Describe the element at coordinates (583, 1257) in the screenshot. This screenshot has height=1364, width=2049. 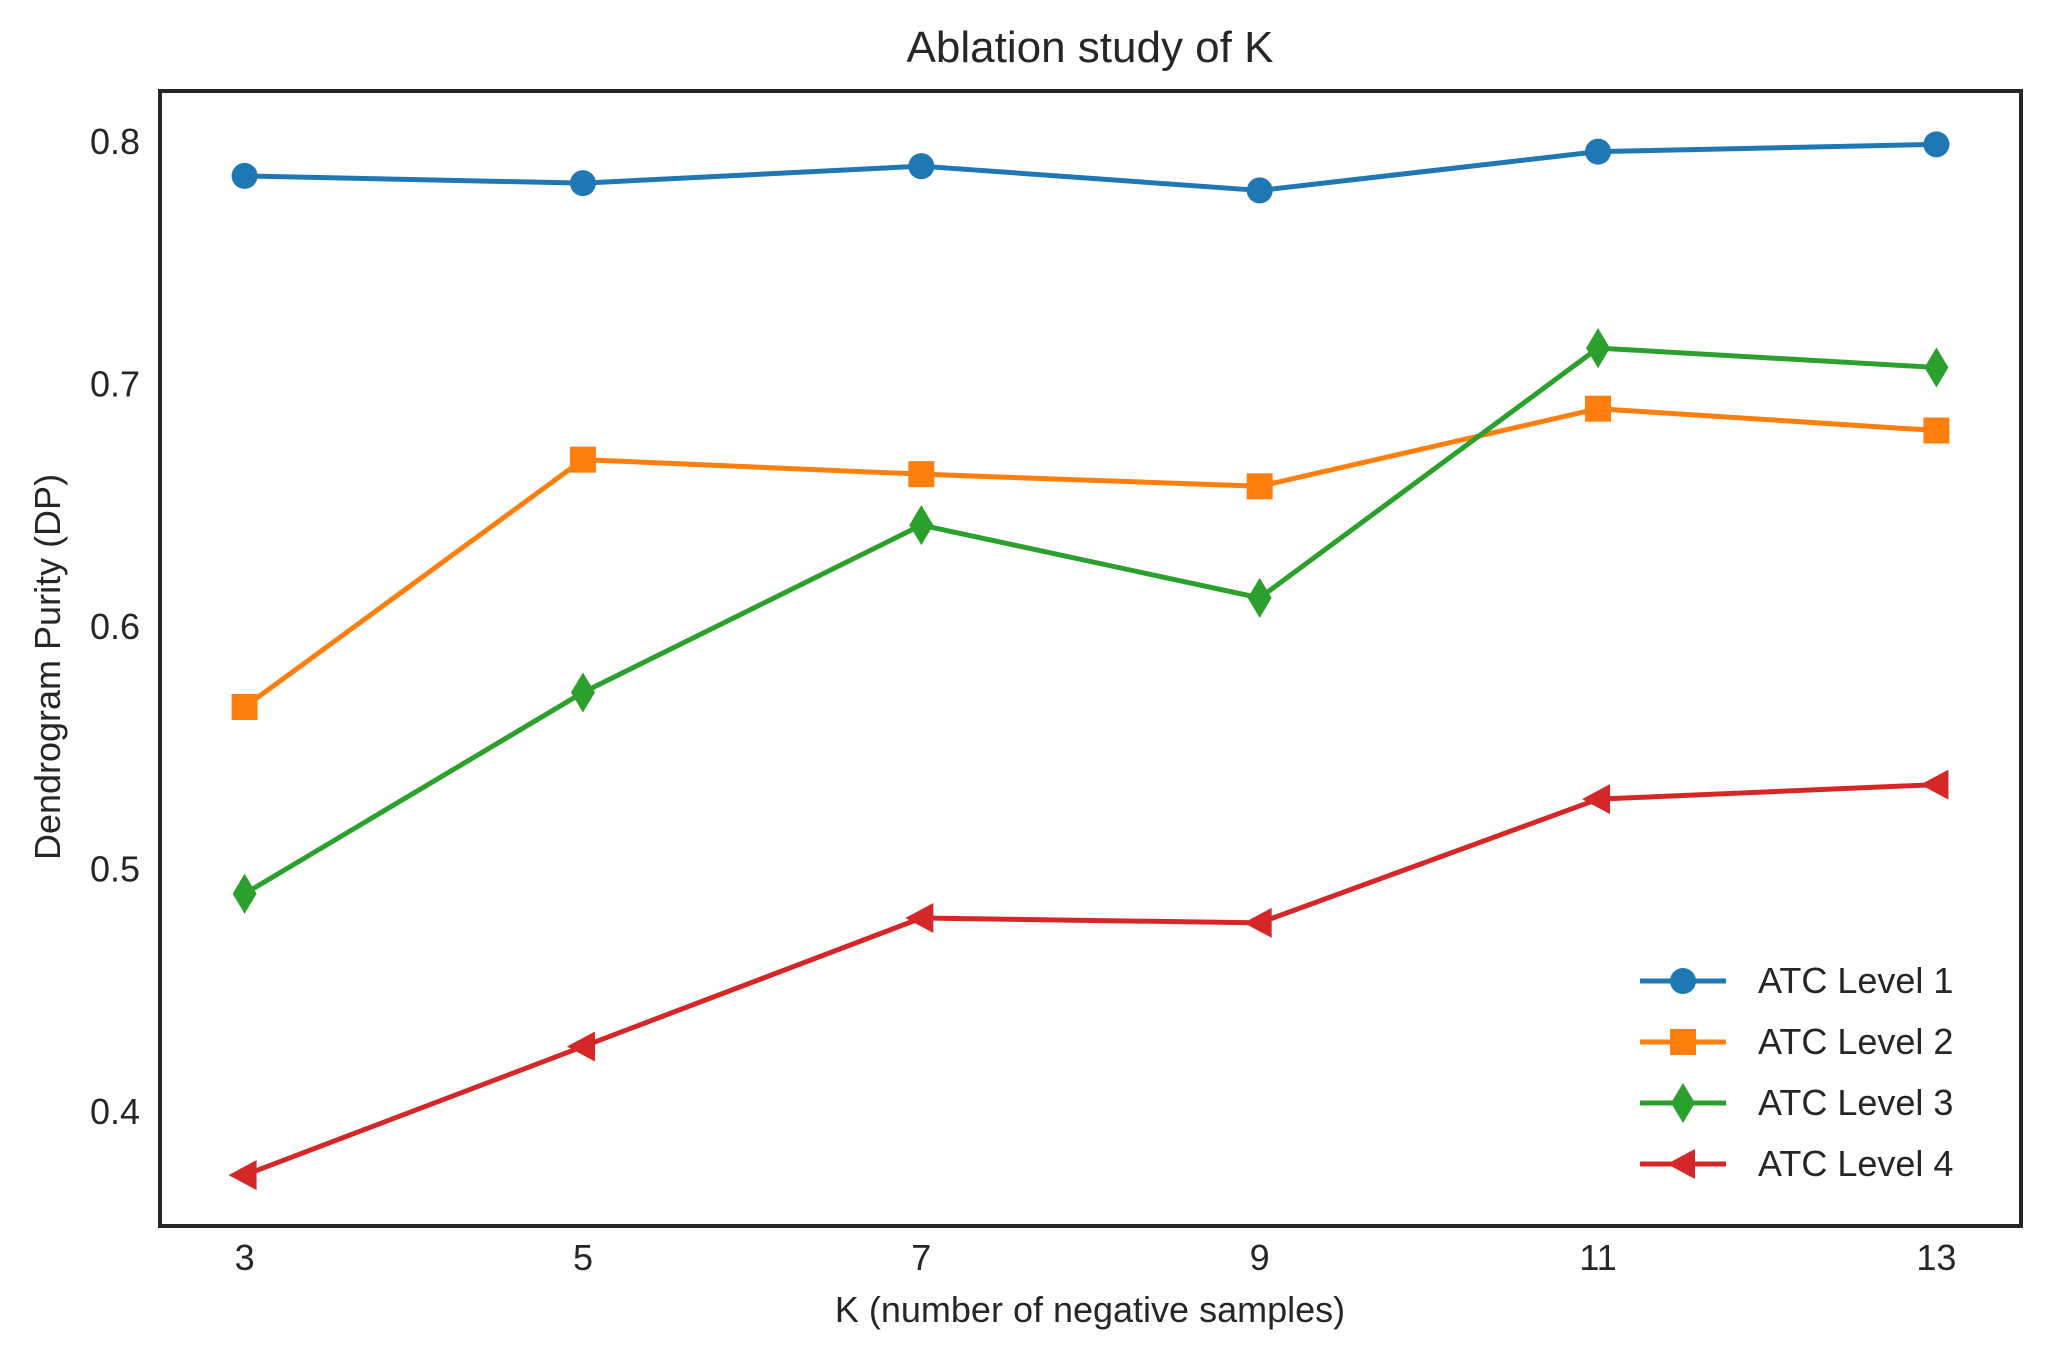
I see `x-tick-label: 5` at that location.